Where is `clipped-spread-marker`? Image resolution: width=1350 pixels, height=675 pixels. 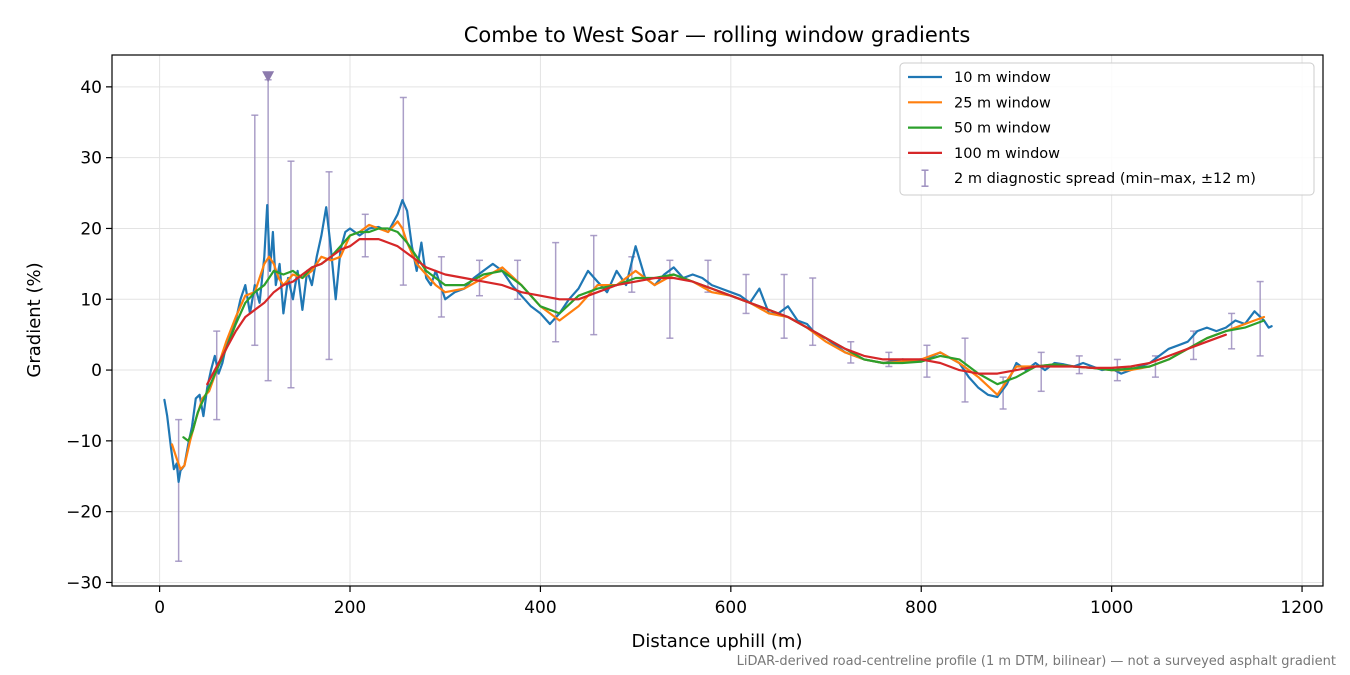 clipped-spread-marker is located at coordinates (268, 77).